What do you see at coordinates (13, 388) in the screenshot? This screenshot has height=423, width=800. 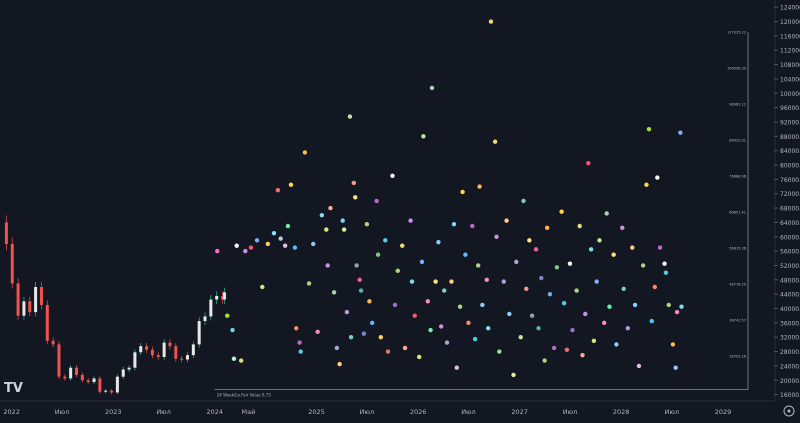 I see `svg-text: TV` at bounding box center [13, 388].